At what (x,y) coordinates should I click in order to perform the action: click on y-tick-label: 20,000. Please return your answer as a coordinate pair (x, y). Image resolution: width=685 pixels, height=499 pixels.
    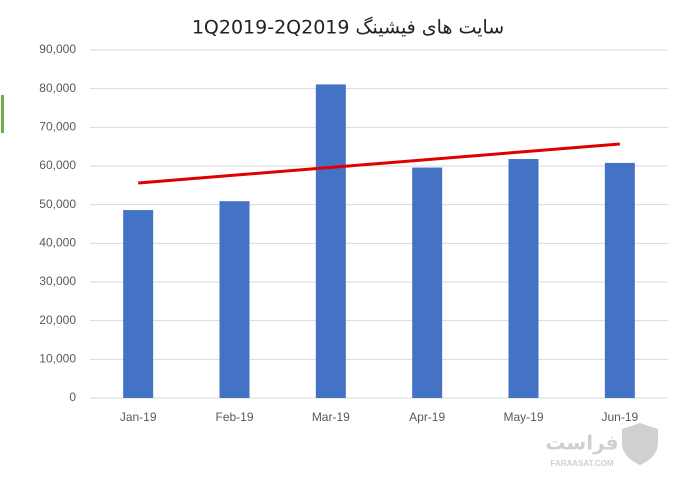
    Looking at the image, I should click on (57, 320).